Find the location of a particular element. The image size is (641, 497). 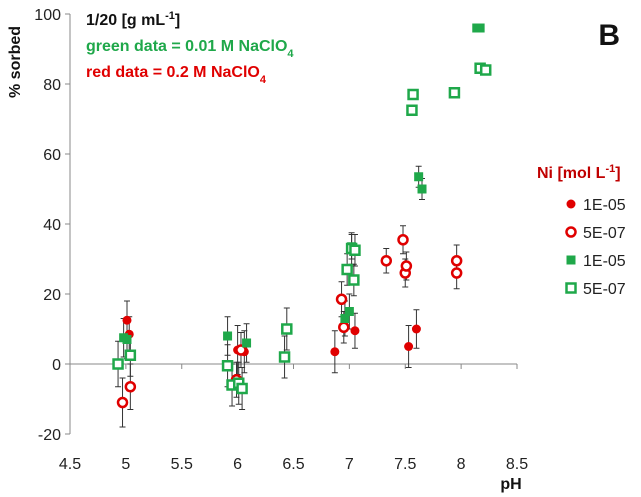

x-tick-label: 7.5 is located at coordinates (405, 464).